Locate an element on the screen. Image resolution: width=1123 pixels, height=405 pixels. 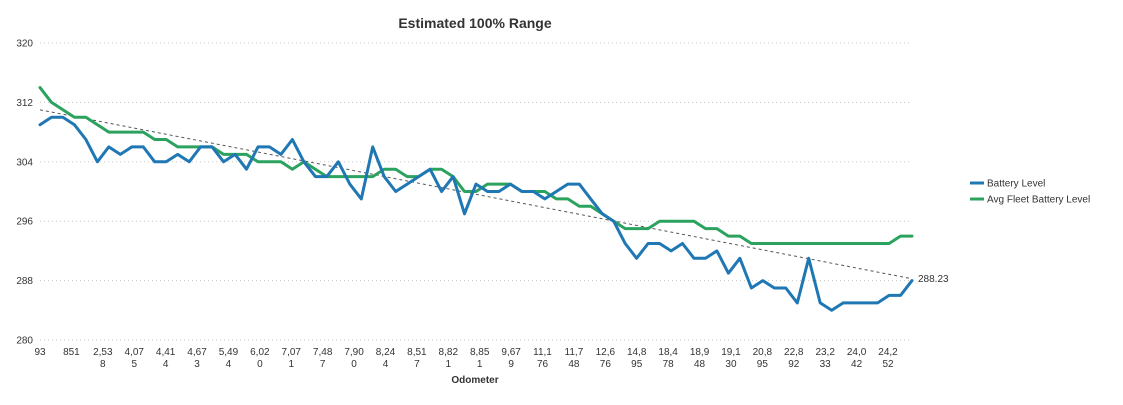
y-tick-label: 296 is located at coordinates (24, 222).